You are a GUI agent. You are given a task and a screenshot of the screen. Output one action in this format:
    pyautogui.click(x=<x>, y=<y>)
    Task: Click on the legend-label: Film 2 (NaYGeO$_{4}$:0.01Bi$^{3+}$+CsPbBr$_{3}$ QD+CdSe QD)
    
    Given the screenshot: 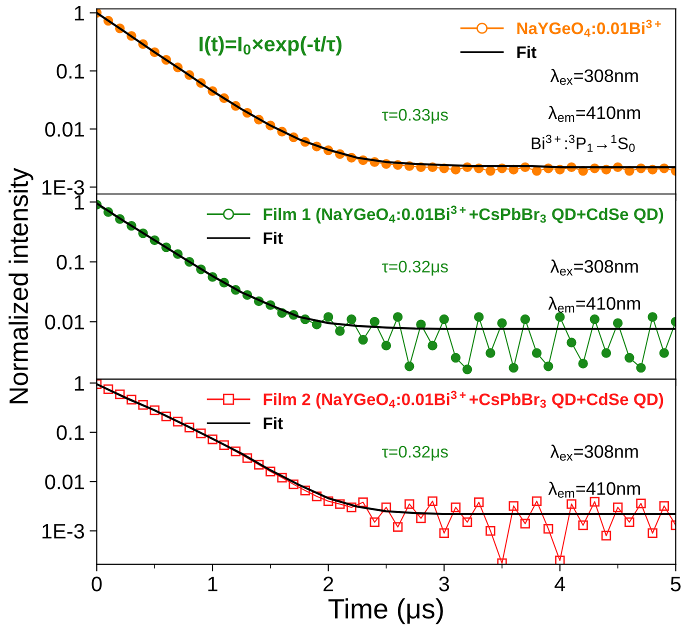 What is the action you would take?
    pyautogui.click(x=464, y=399)
    